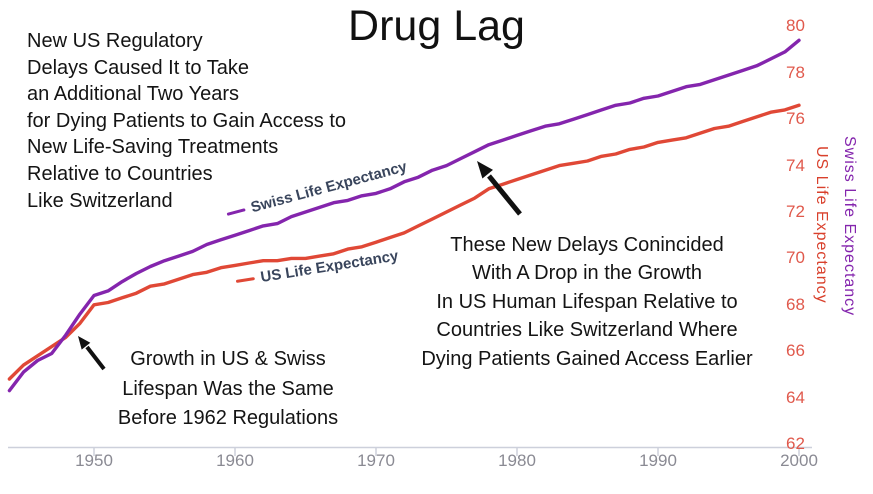 The height and width of the screenshot is (494, 873). What do you see at coordinates (795, 258) in the screenshot?
I see `y-tick-label-70: 70` at bounding box center [795, 258].